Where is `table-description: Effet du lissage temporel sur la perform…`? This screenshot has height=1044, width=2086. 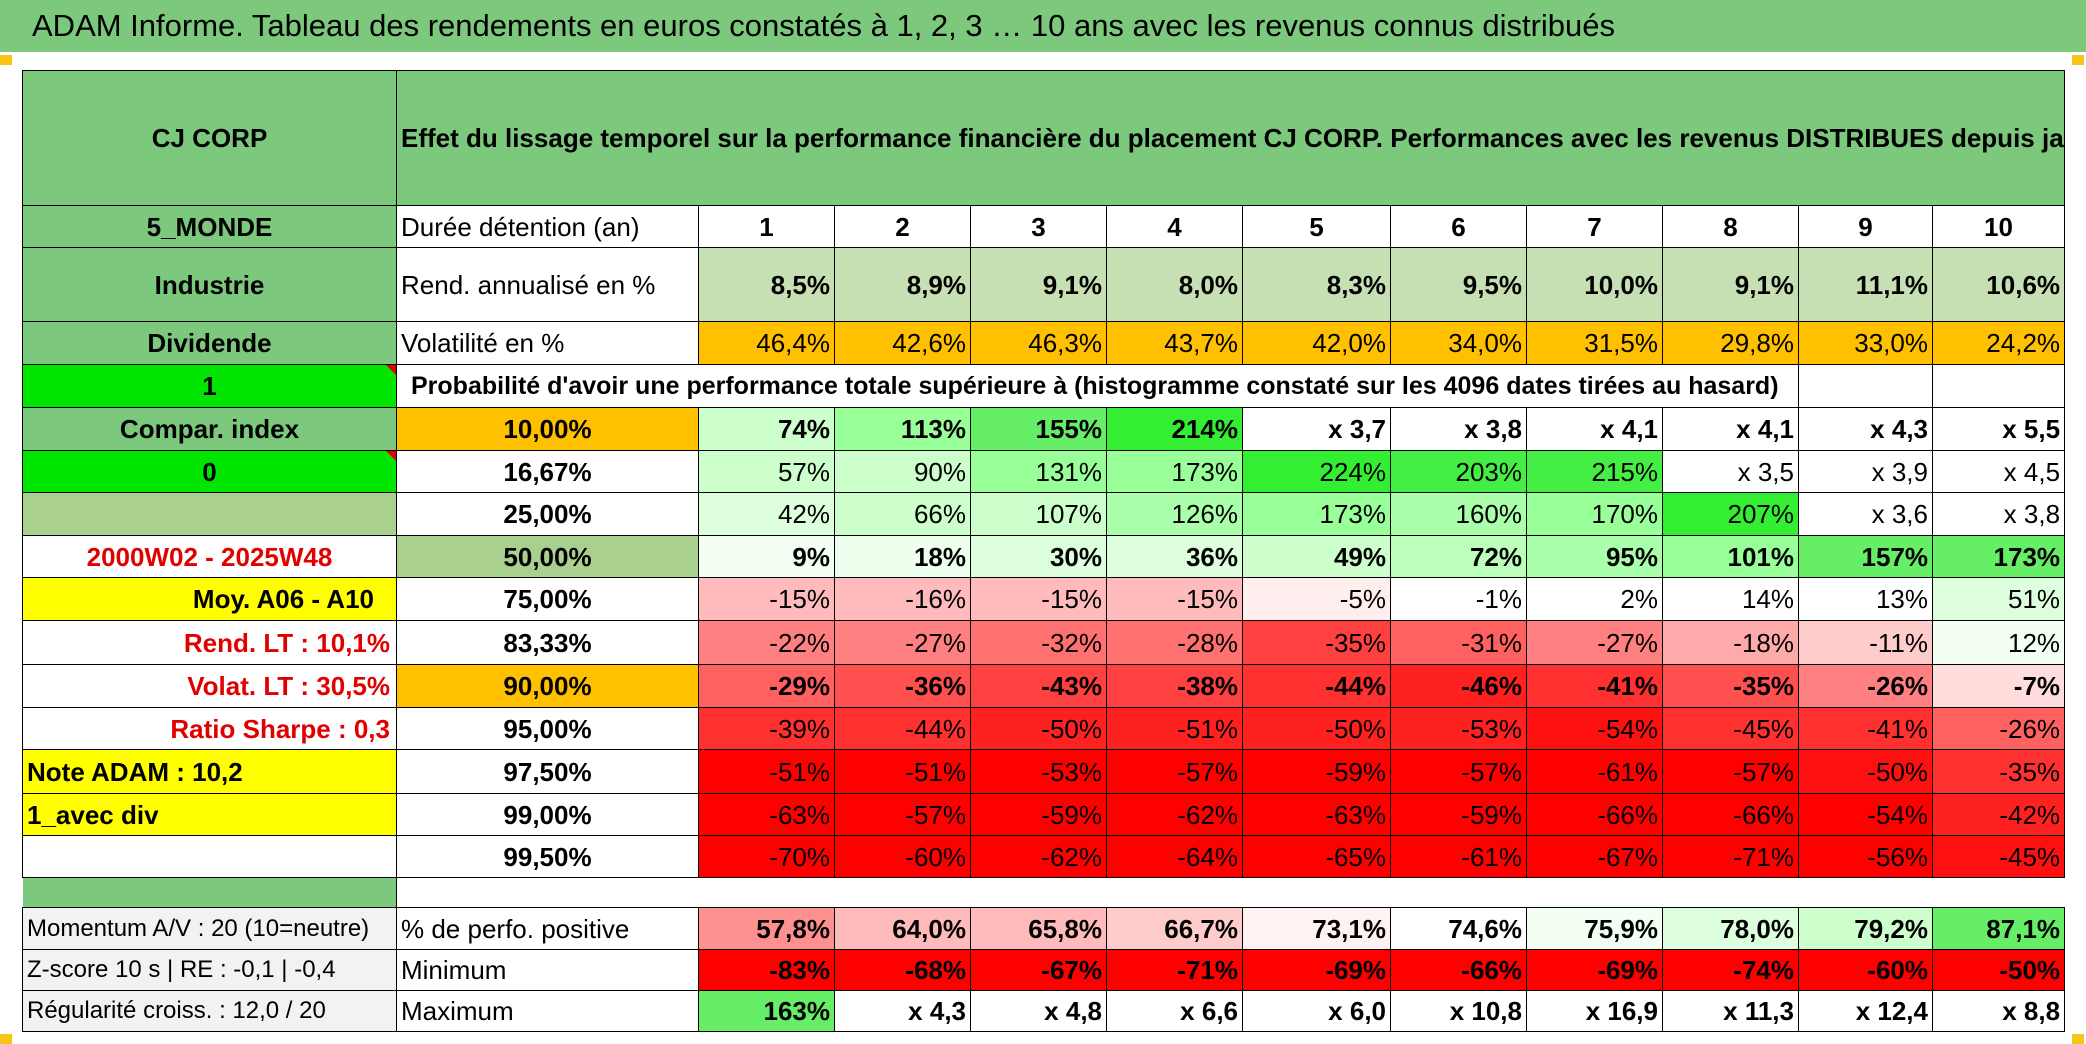
table-description: Effet du lissage temporel sur la perform… is located at coordinates (1230, 138).